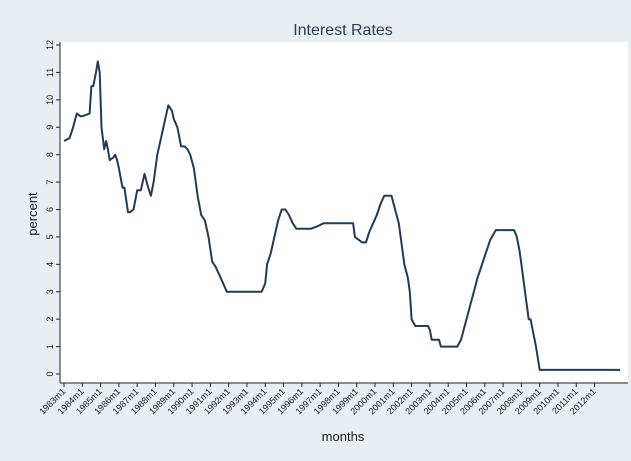 The image size is (631, 461). Describe the element at coordinates (50, 373) in the screenshot. I see `y-tick-label: 0` at that location.